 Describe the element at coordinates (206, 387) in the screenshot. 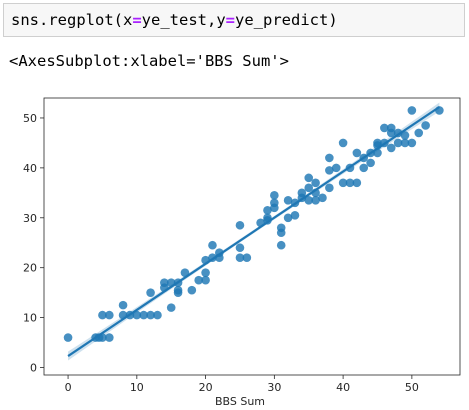

I see `x-tick-label: 20` at that location.